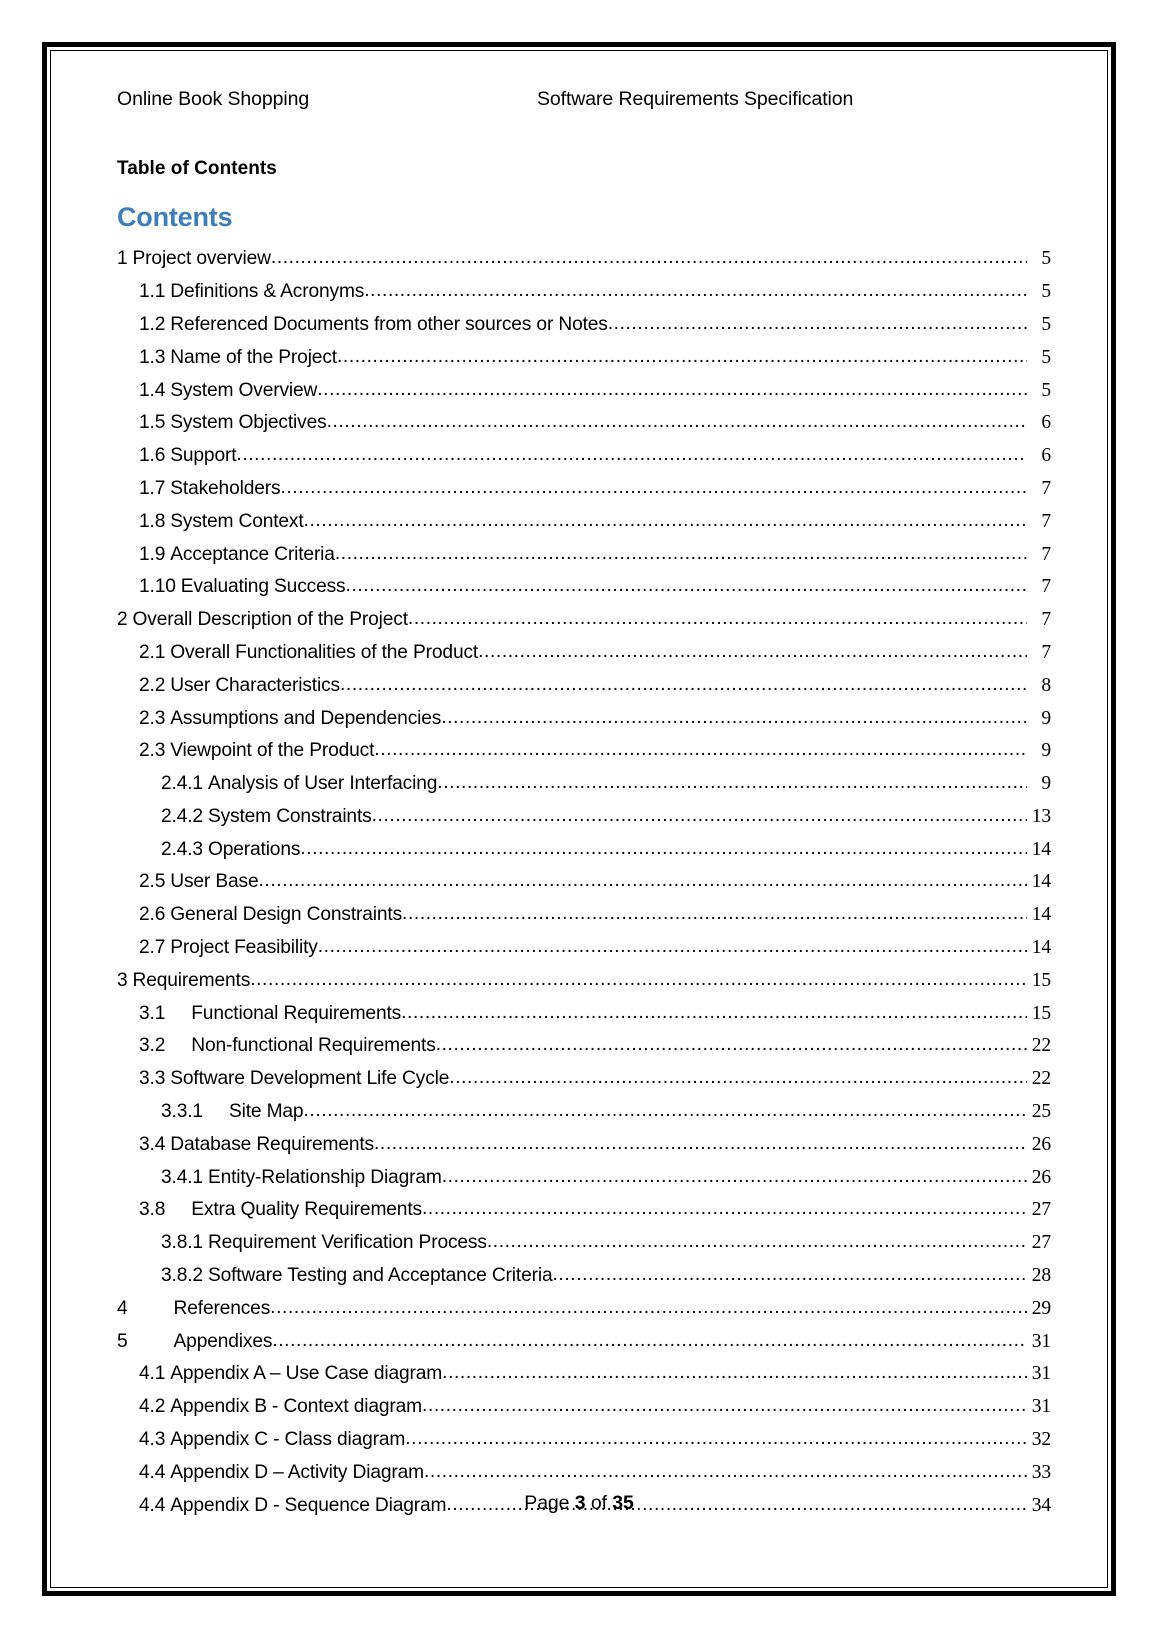  What do you see at coordinates (152, 1505) in the screenshot?
I see `toc-entry-number: 4.4` at bounding box center [152, 1505].